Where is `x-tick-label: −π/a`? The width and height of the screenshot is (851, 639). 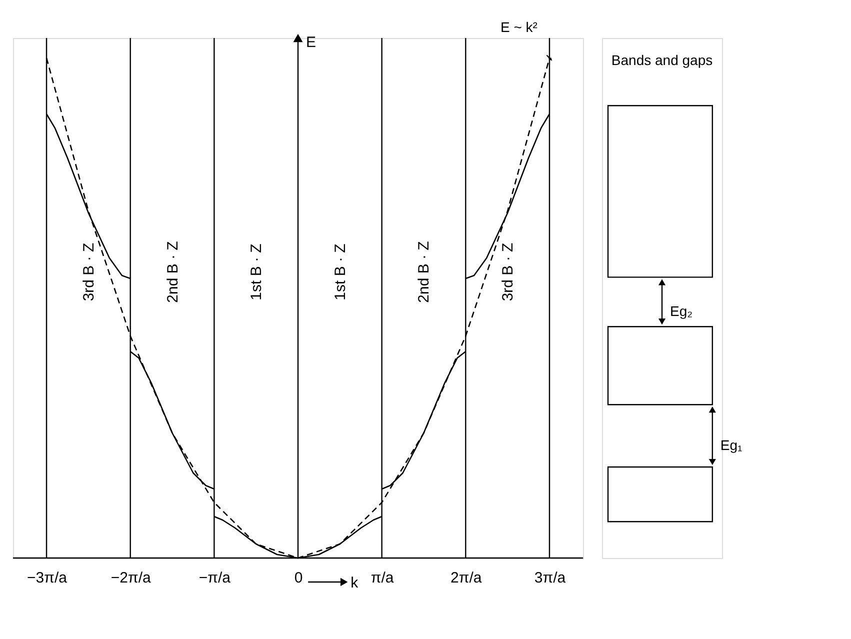 x-tick-label: −π/a is located at coordinates (215, 578).